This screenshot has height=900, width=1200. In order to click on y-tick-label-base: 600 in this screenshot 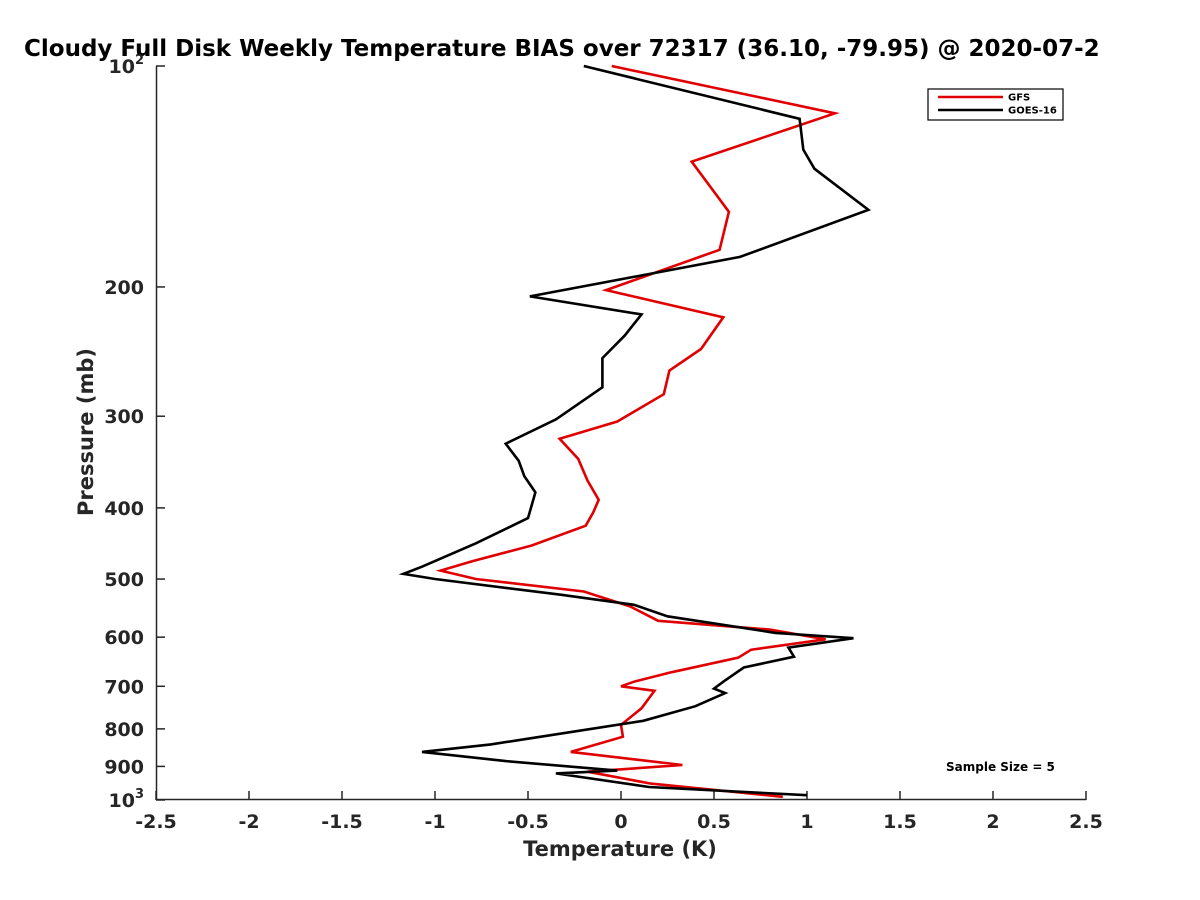, I will do `click(124, 638)`.